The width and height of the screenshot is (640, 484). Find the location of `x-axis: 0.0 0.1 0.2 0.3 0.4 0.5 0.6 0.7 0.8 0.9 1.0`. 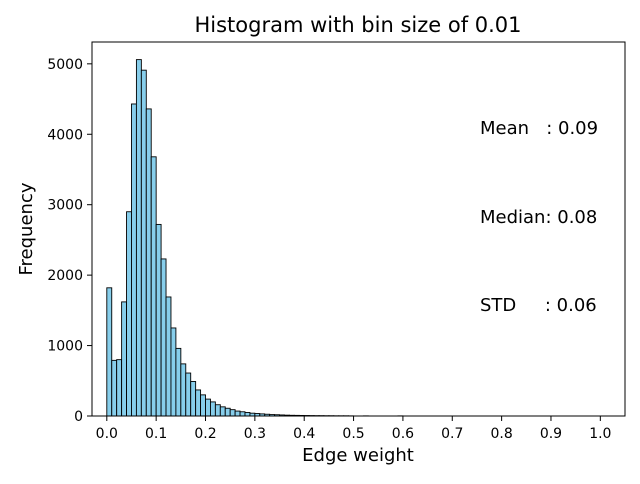

x-axis: 0.0 0.1 0.2 0.3 0.4 0.5 0.6 0.7 0.8 0.9 1.0 is located at coordinates (354, 429).